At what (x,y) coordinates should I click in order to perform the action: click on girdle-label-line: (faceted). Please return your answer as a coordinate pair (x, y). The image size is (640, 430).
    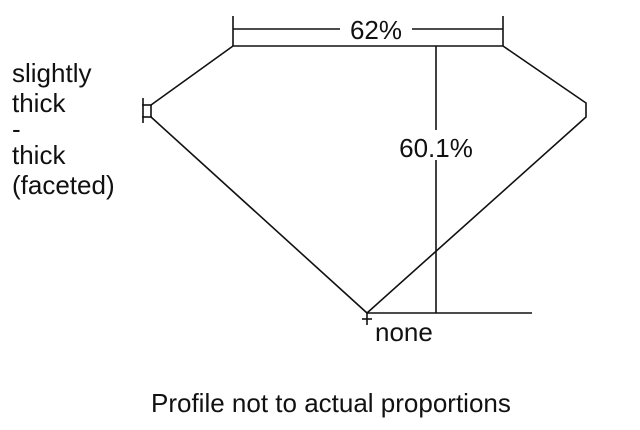
    Looking at the image, I should click on (63, 185).